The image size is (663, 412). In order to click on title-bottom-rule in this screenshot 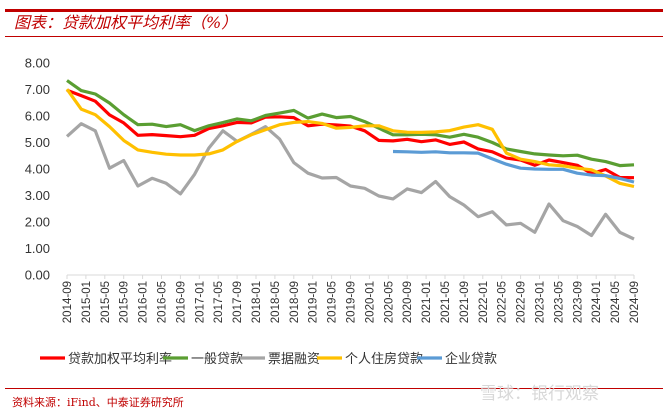, I will do `click(334, 36)`.